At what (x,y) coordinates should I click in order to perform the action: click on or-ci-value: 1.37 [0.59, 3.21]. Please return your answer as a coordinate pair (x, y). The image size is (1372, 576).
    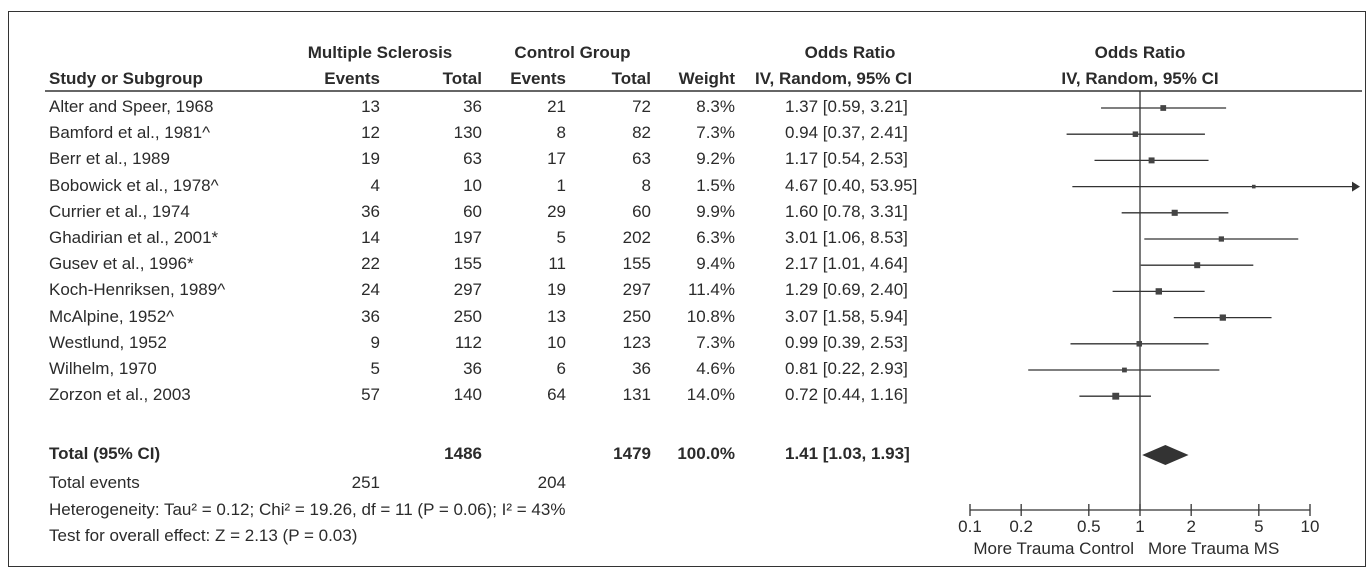
    Looking at the image, I should click on (846, 106).